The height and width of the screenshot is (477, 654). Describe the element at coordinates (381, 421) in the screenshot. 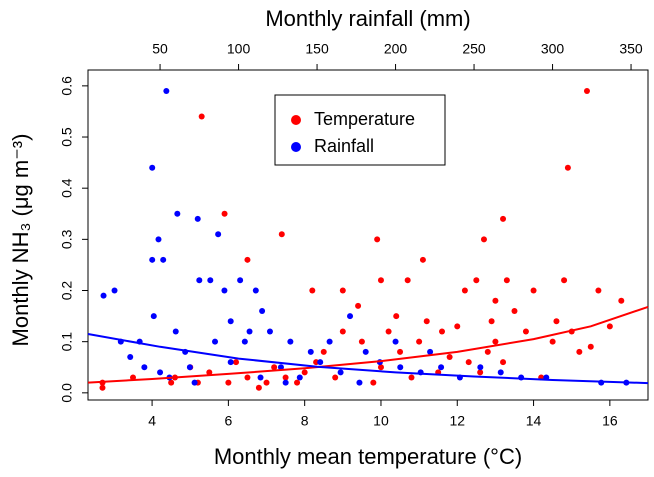

I see `x-tick-label: 10` at that location.